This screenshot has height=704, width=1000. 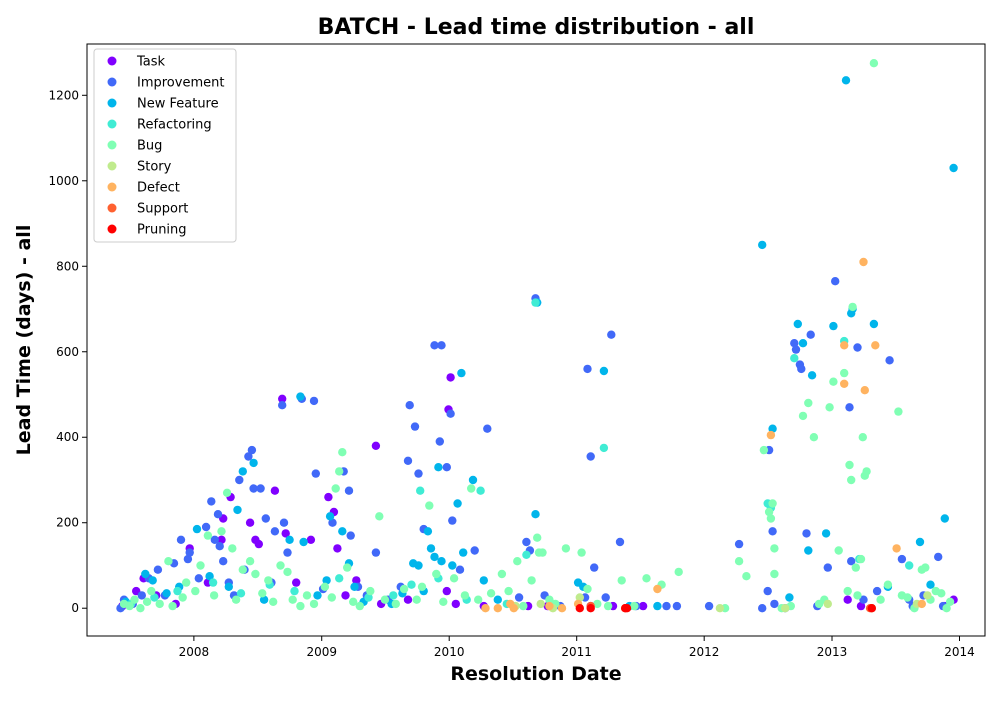 I want to click on y-tick-label: 0, so click(x=75, y=608).